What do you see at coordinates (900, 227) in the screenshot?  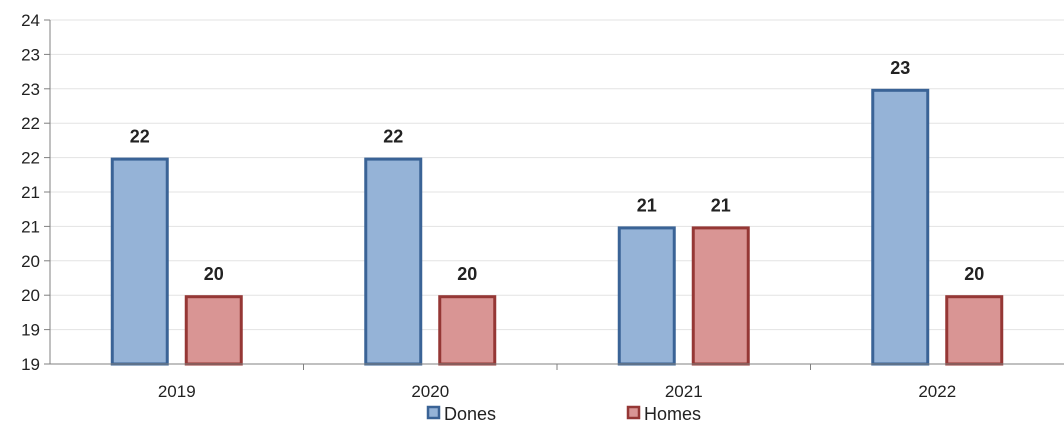 I see `bar-dones-2022` at bounding box center [900, 227].